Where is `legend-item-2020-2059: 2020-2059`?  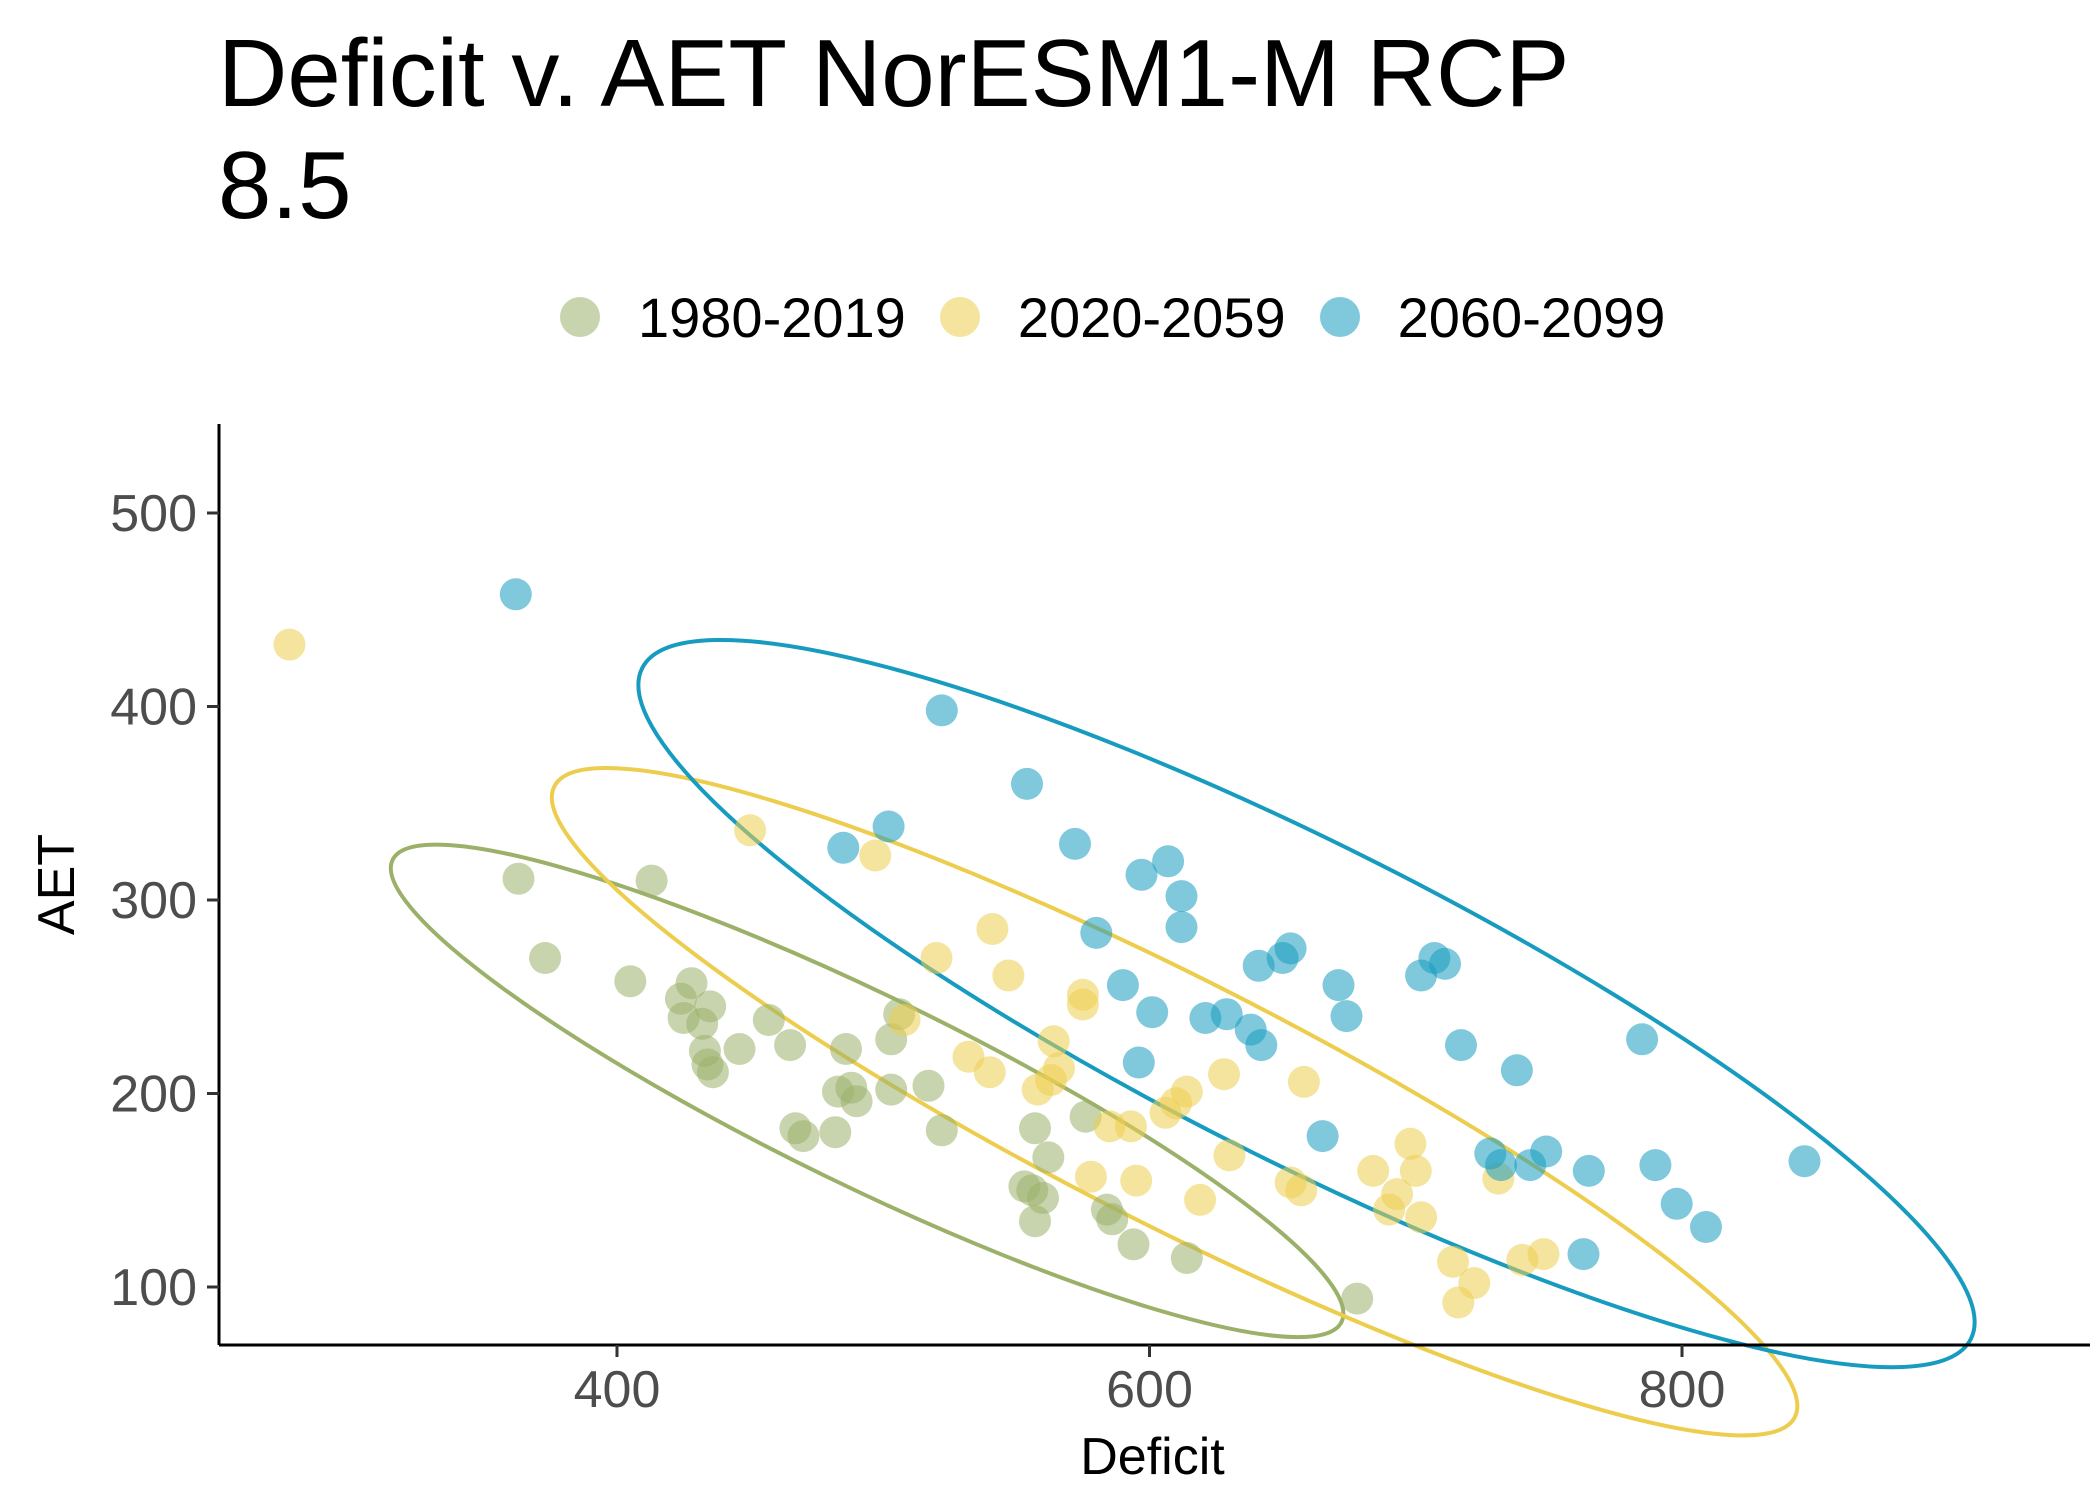 legend-item-2020-2059: 2020-2059 is located at coordinates (1112, 317).